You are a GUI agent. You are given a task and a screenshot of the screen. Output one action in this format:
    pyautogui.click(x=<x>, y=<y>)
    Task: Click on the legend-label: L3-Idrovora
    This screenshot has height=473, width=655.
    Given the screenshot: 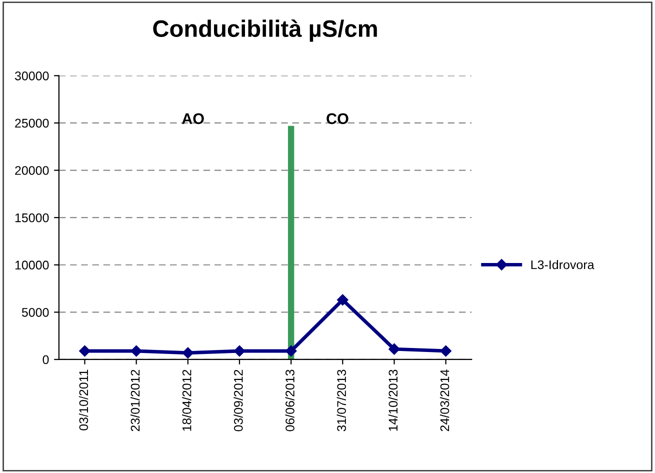 What is the action you would take?
    pyautogui.click(x=562, y=265)
    